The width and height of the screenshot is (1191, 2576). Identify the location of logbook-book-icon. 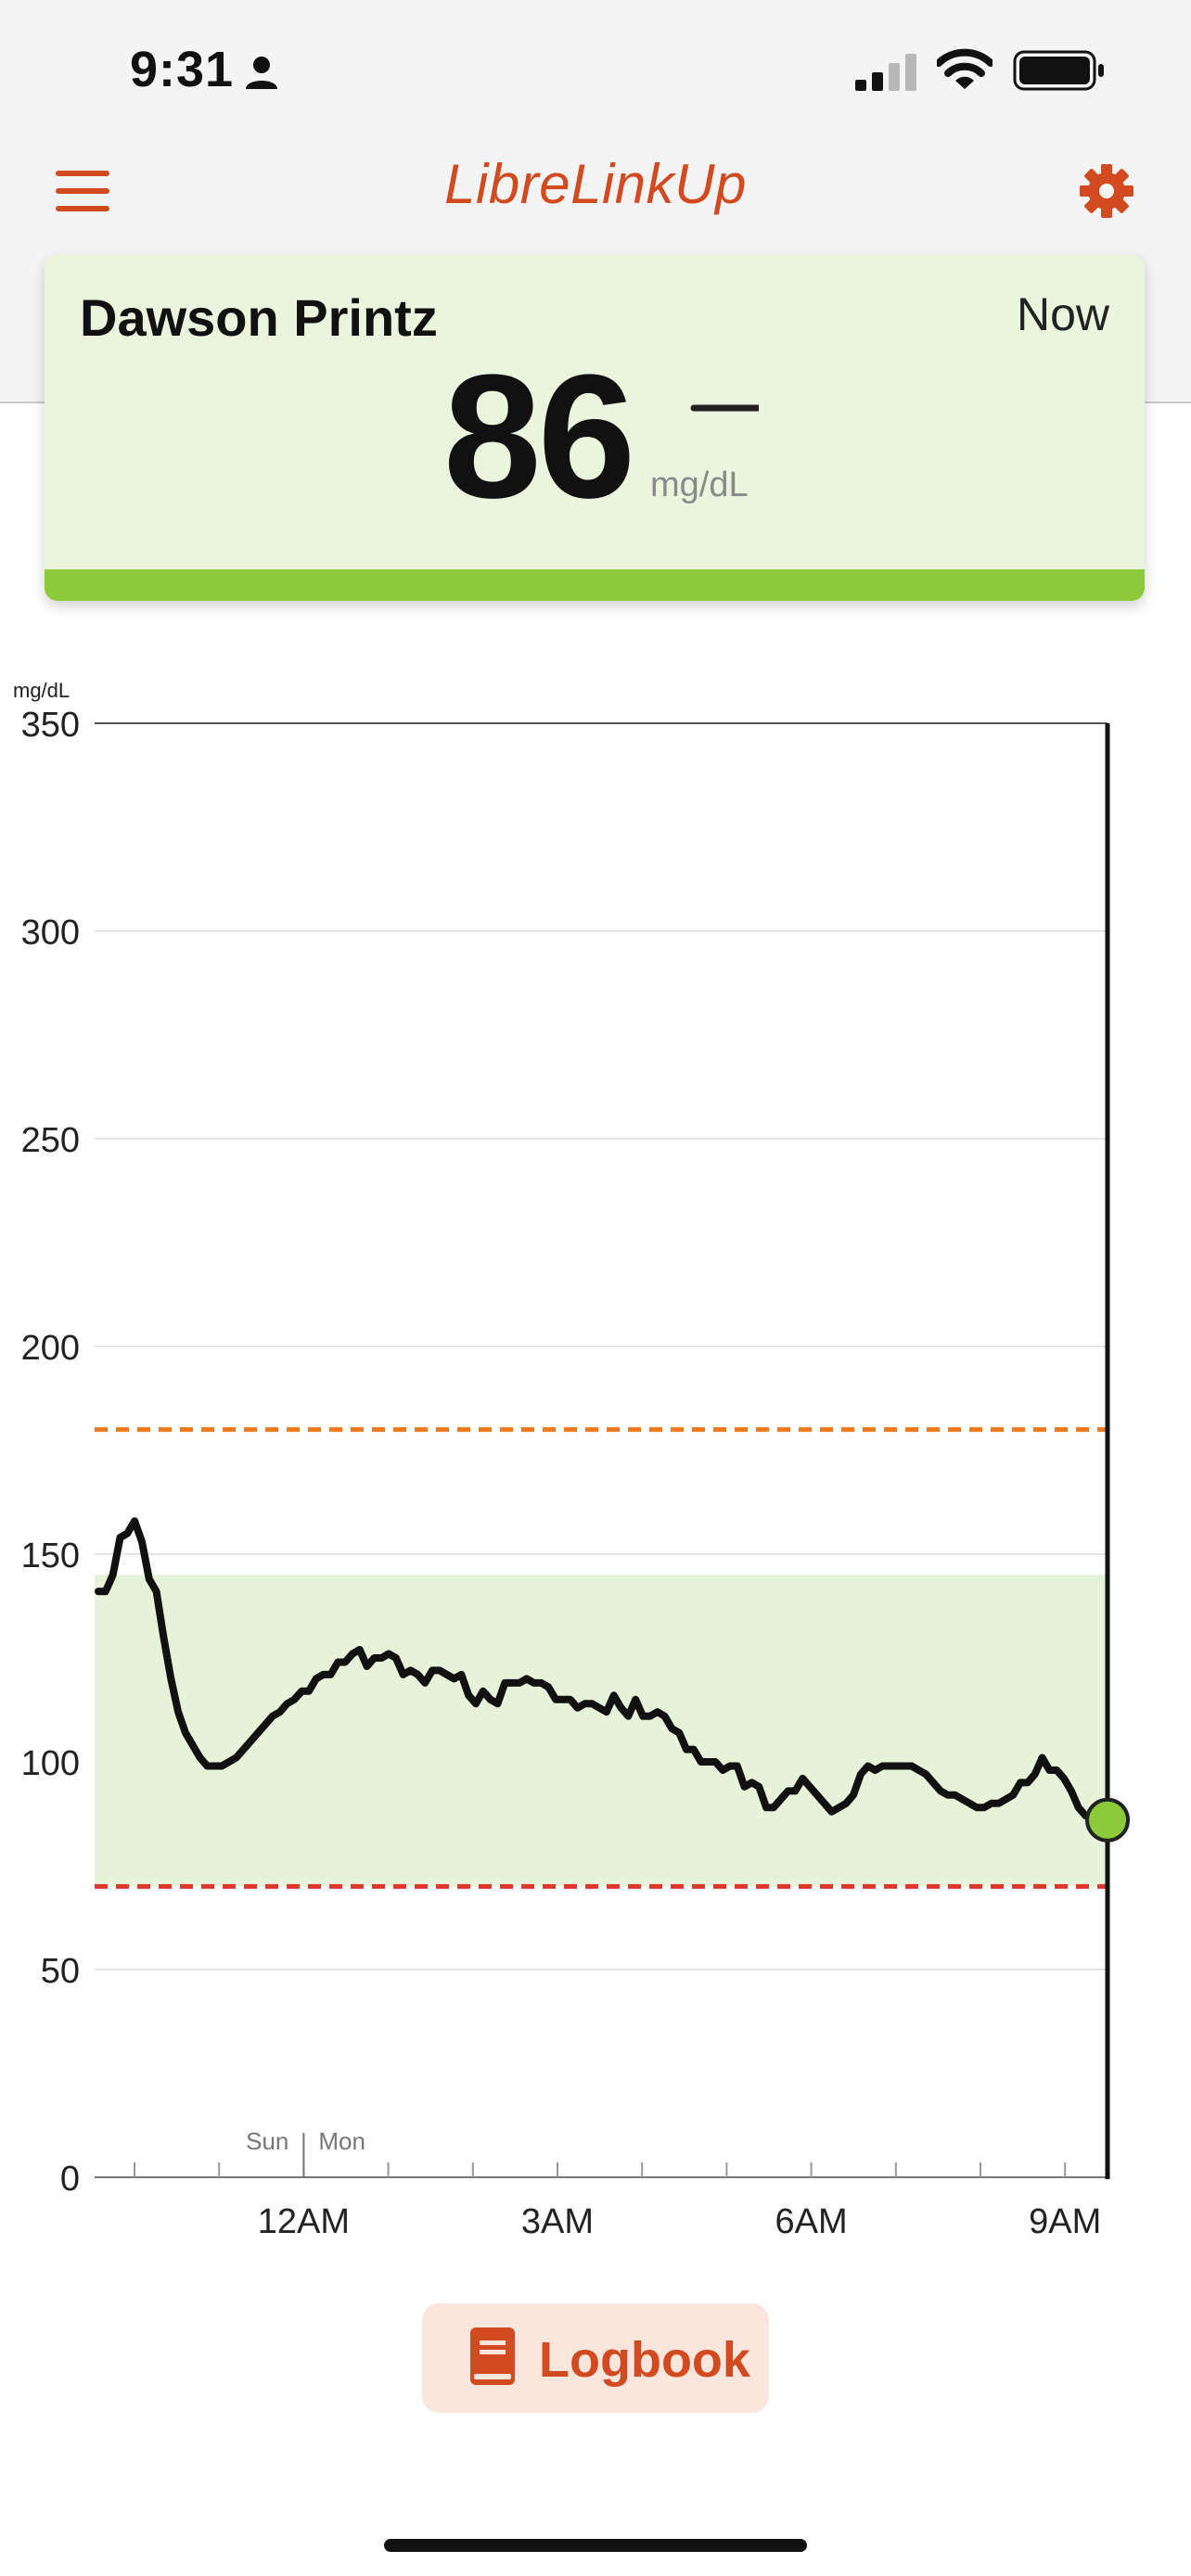
(492, 2356).